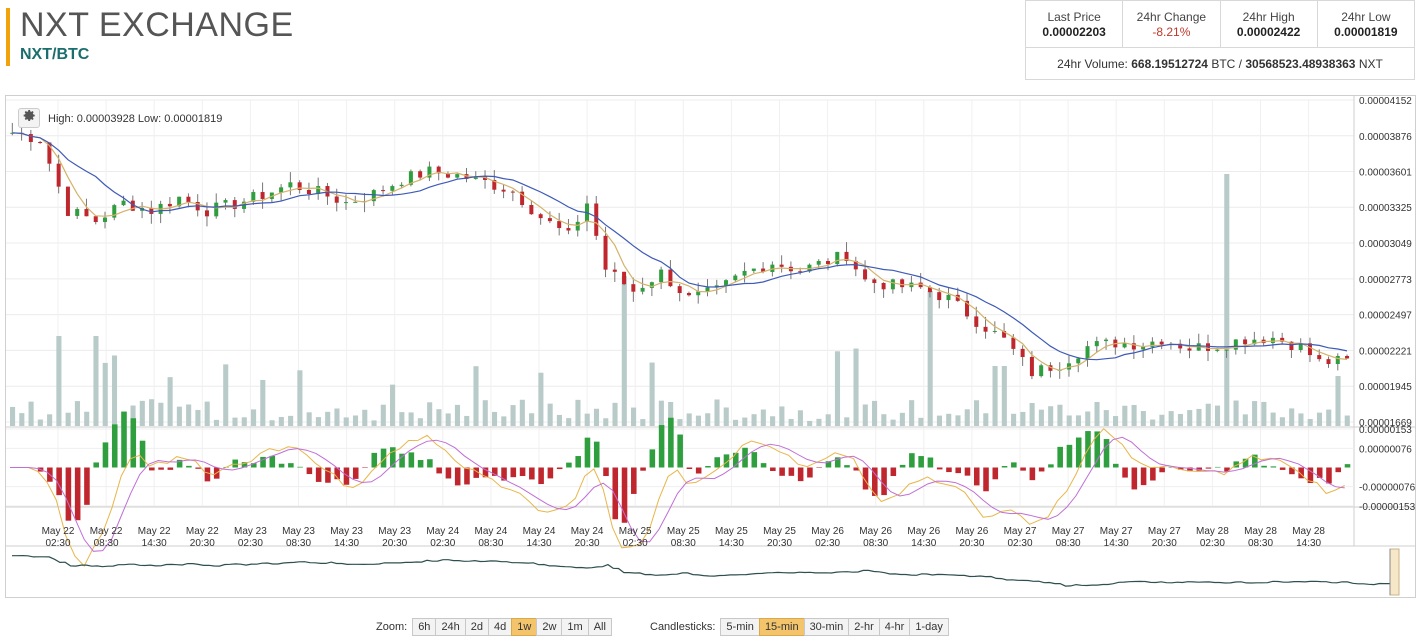  What do you see at coordinates (1385, 387) in the screenshot?
I see `price-tick-label: 0.00001945` at bounding box center [1385, 387].